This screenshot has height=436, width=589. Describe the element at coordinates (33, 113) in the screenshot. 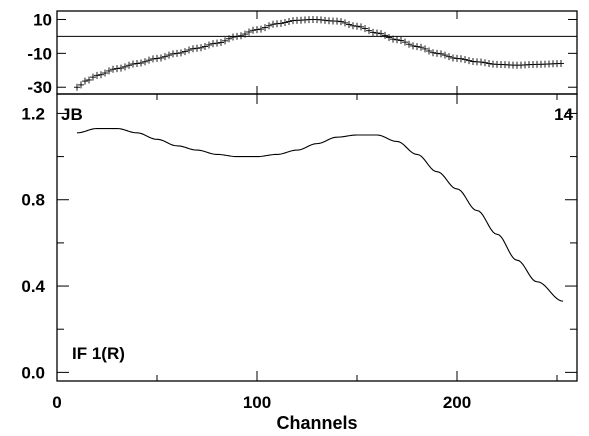

I see `amp-ytick-label: 1.2` at that location.